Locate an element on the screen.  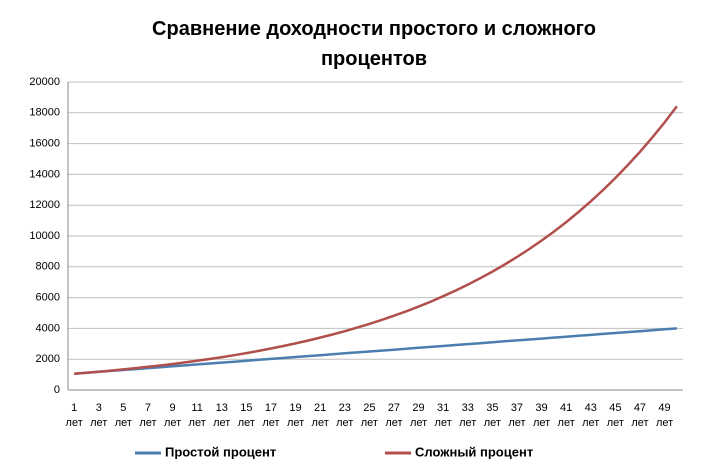
x-tick-label: 17 лет is located at coordinates (271, 415).